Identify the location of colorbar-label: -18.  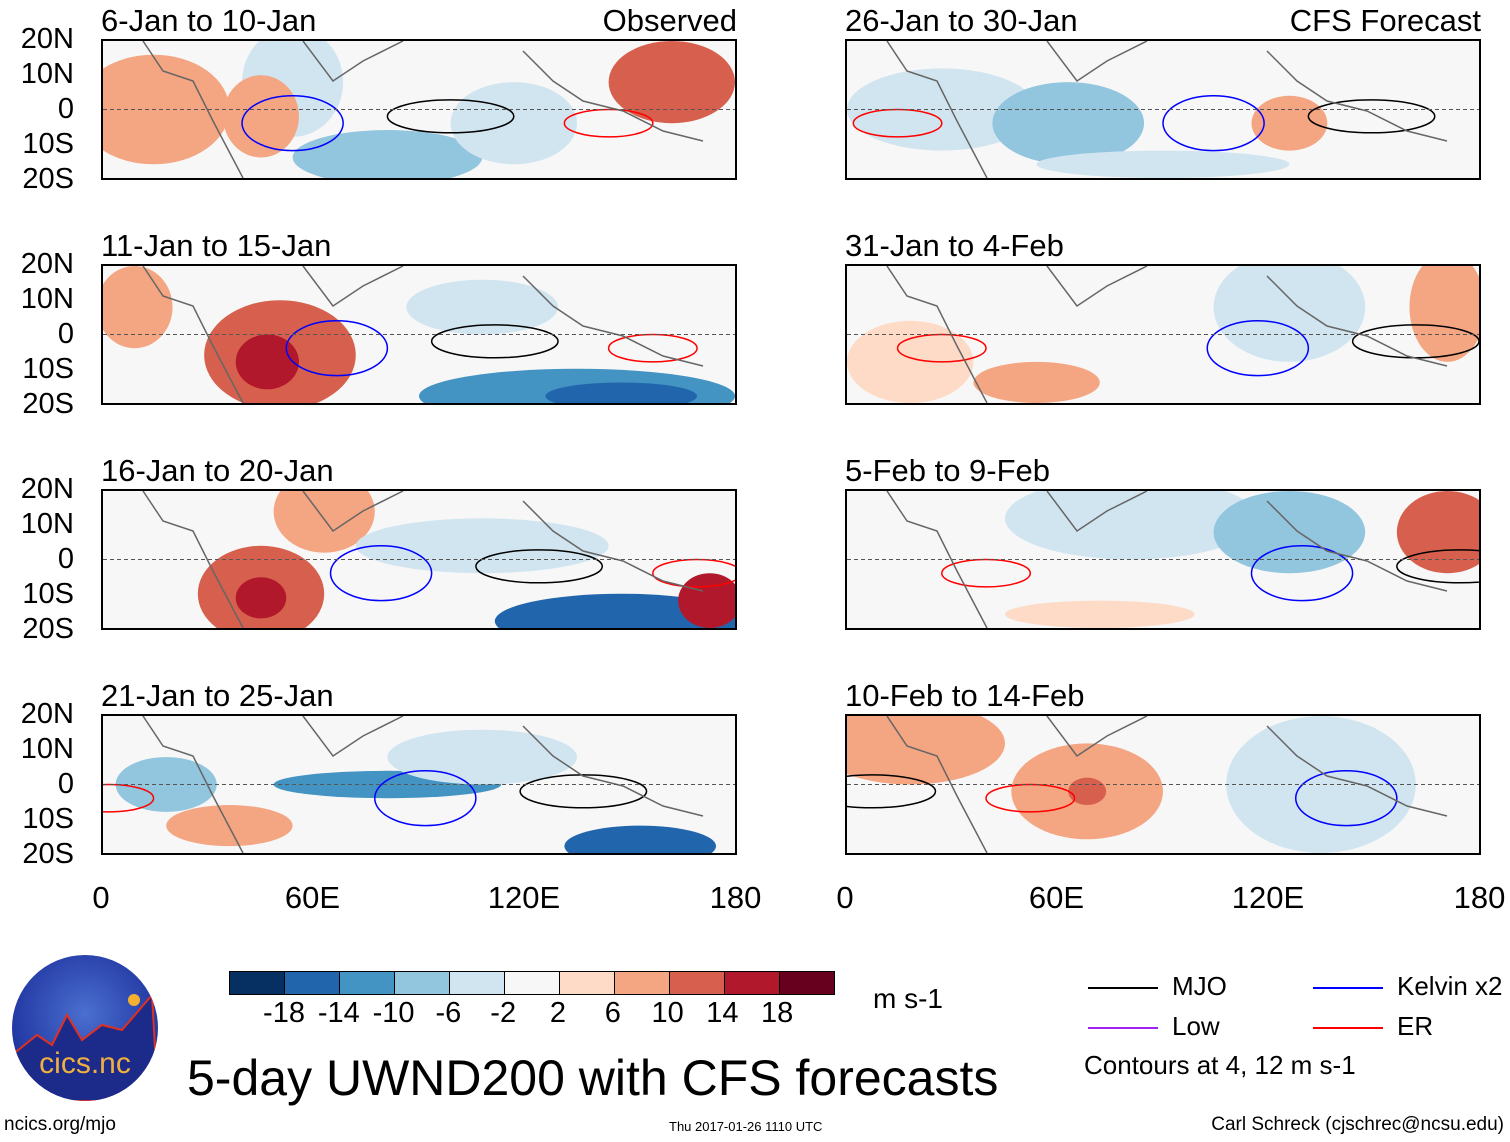
(284, 1013).